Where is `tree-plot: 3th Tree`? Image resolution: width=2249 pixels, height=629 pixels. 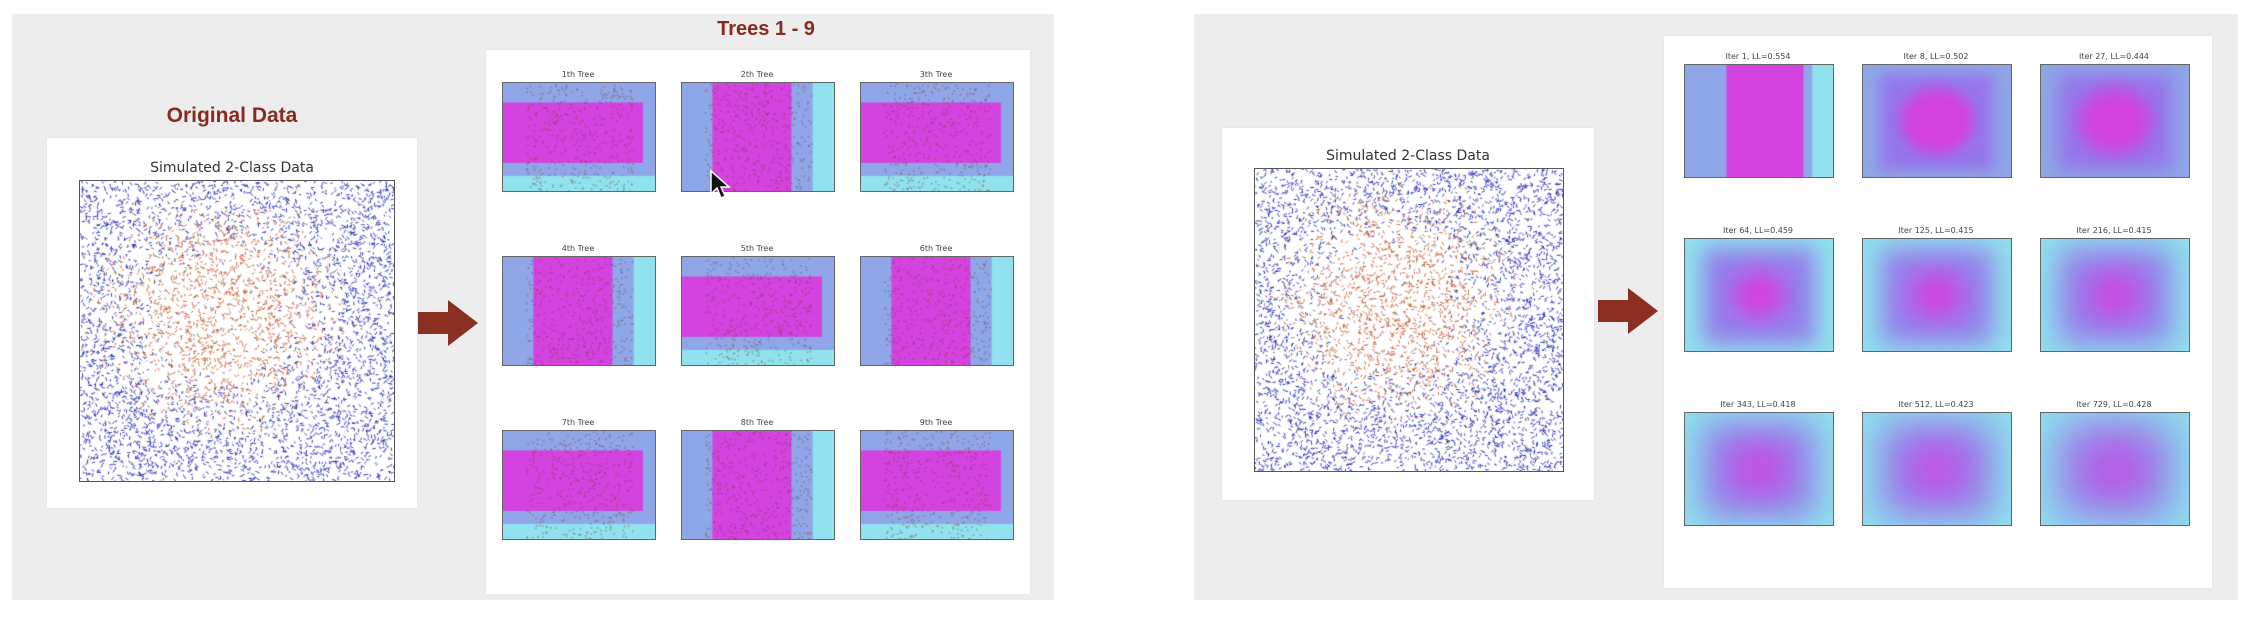 tree-plot: 3th Tree is located at coordinates (937, 132).